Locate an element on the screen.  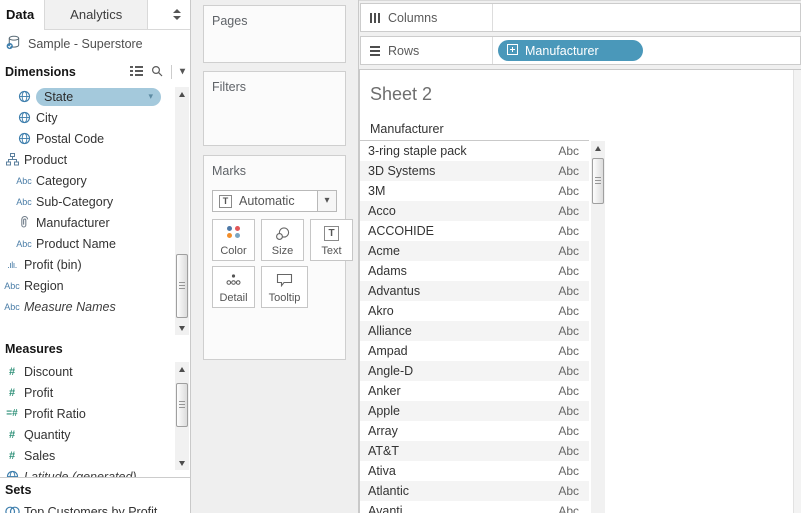
pill-label: Manufacturer is located at coordinates (562, 50).